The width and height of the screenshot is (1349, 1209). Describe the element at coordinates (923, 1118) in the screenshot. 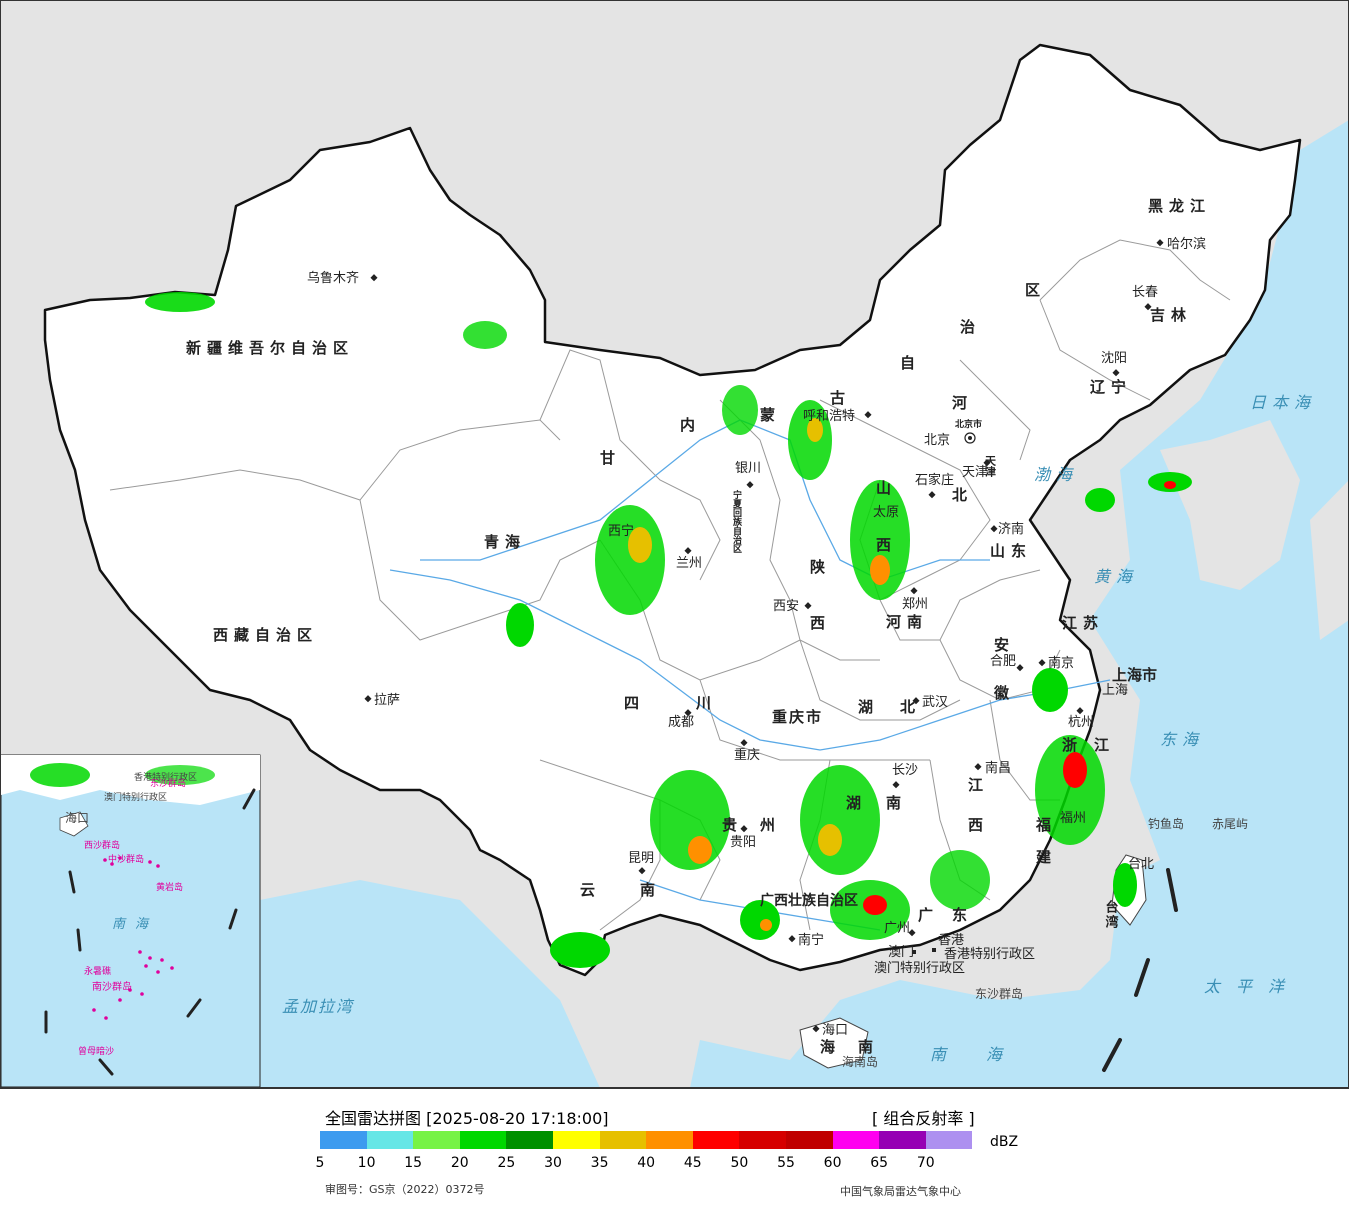

I see `legend-product: [ 组合反射率 ]` at that location.